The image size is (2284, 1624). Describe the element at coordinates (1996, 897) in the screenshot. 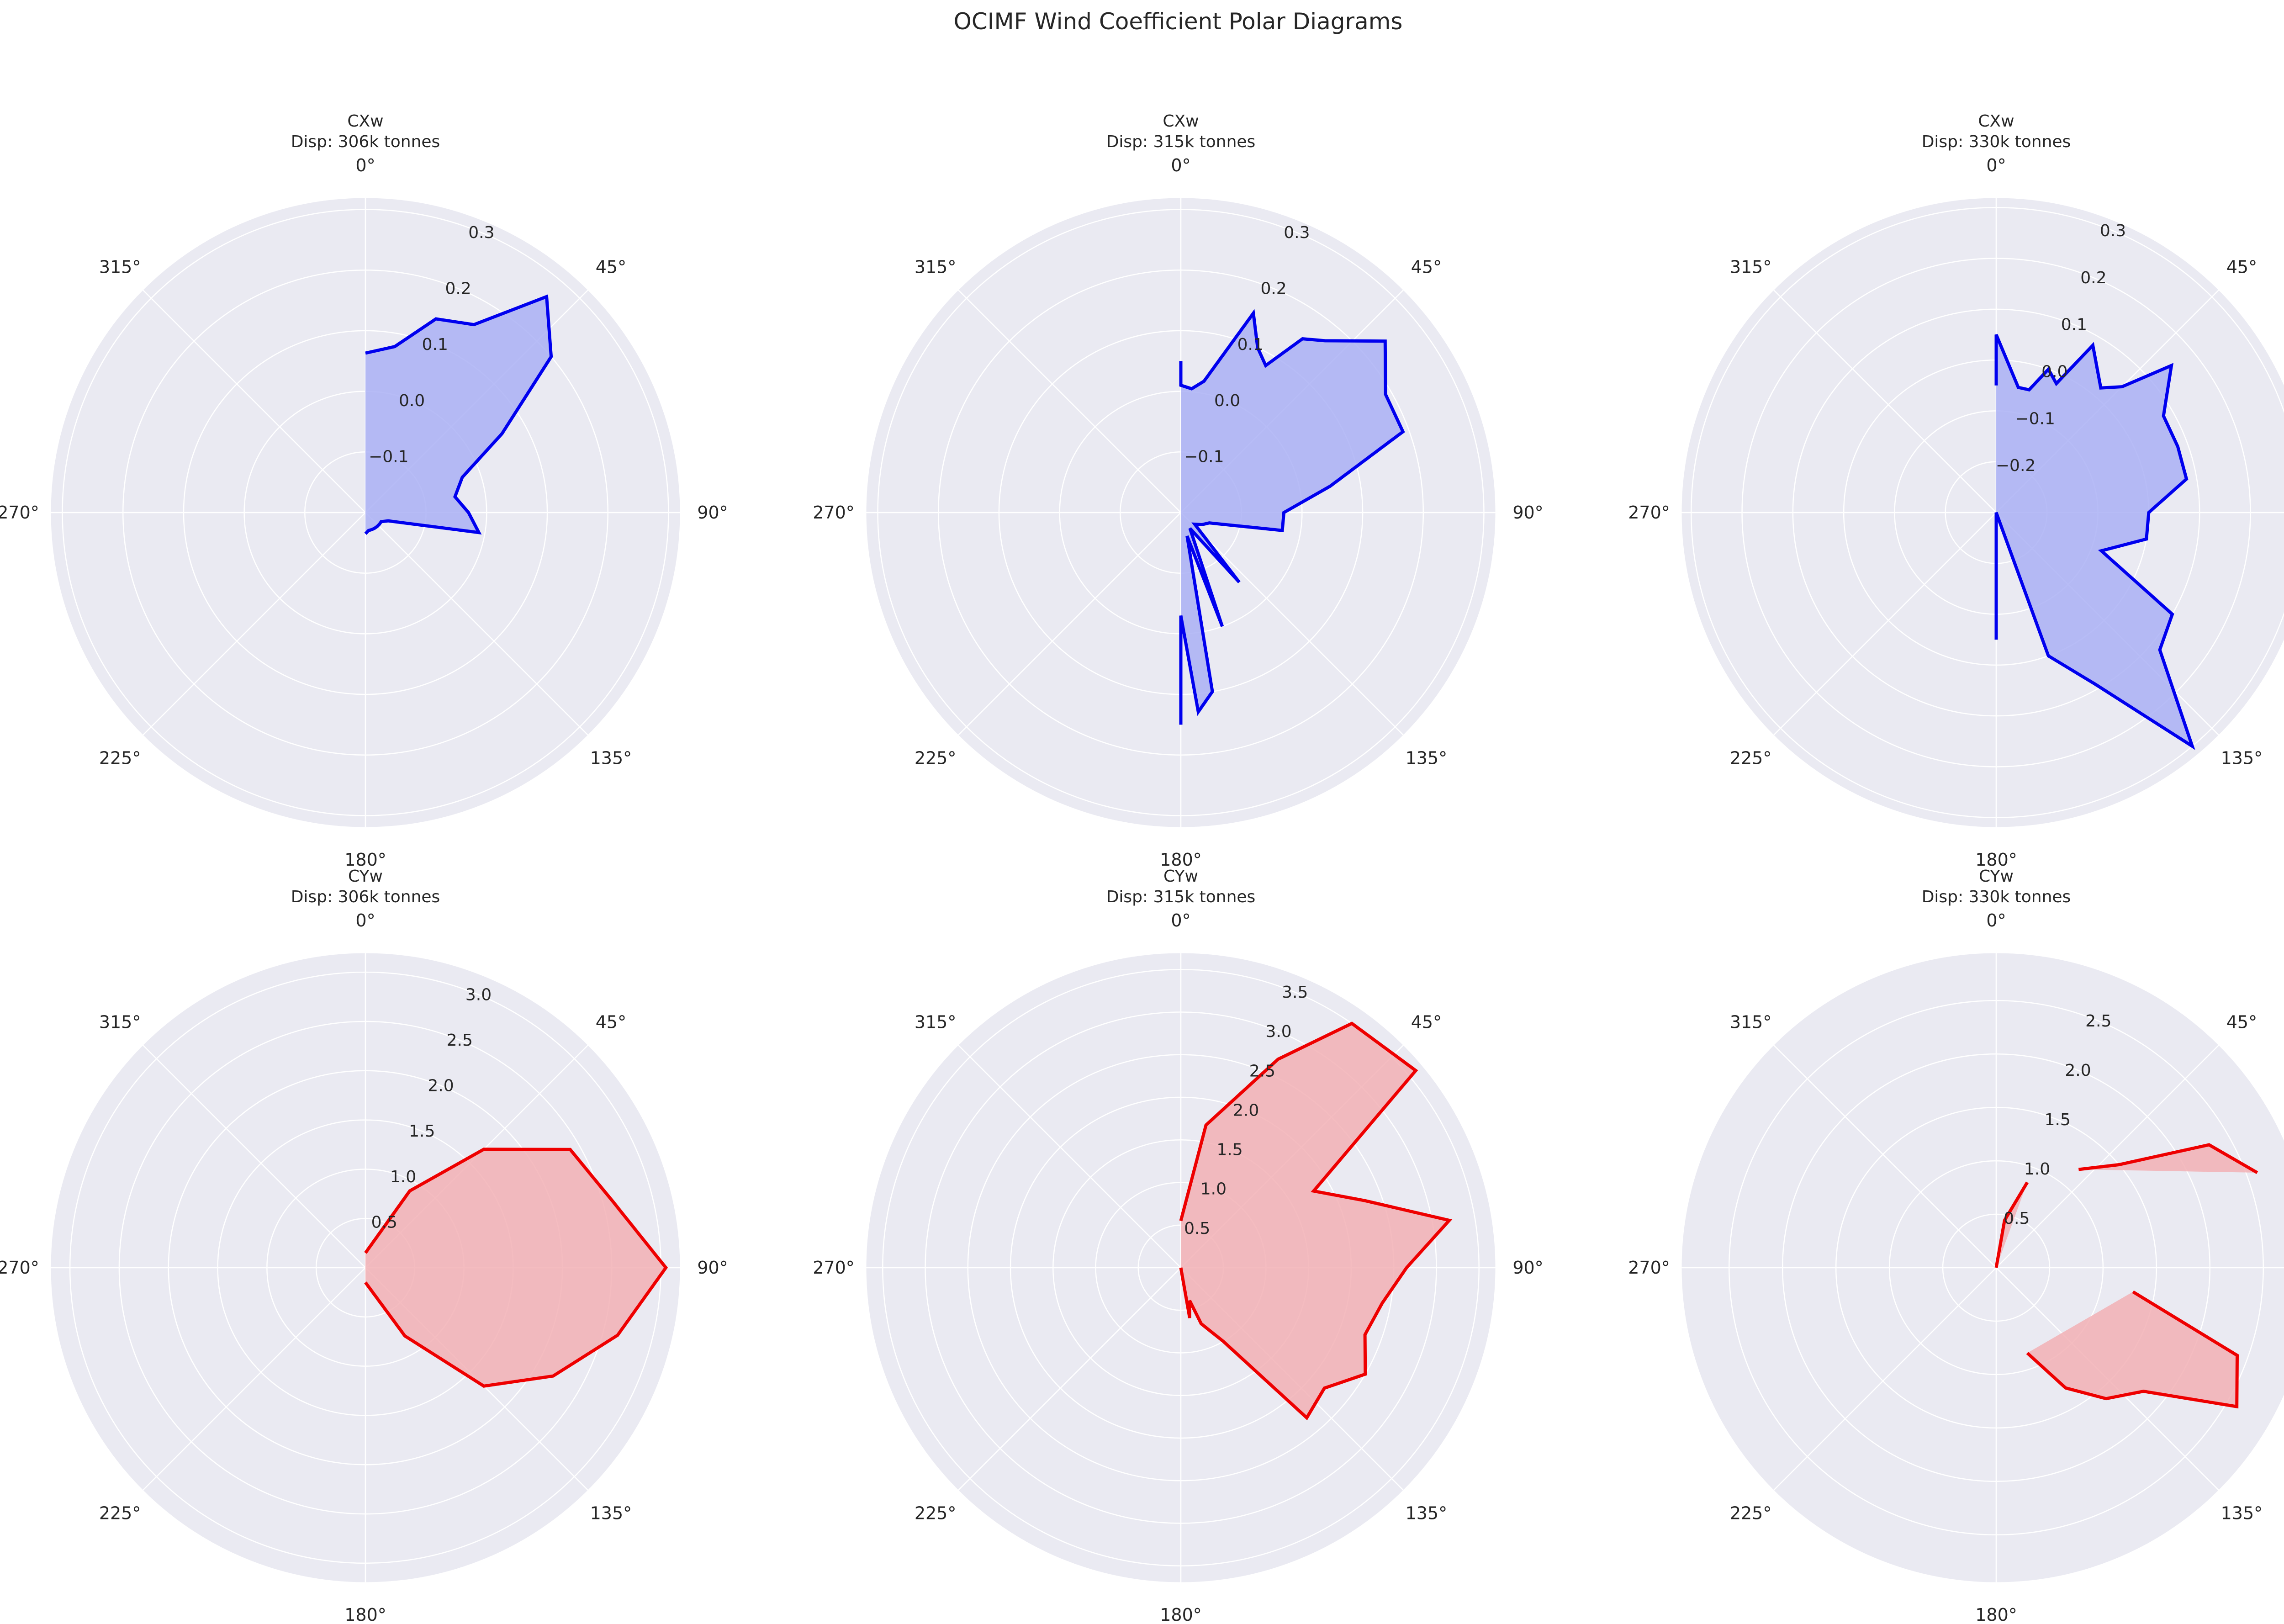

I see `panel-subtitle: Disp: 330k tonnes` at that location.